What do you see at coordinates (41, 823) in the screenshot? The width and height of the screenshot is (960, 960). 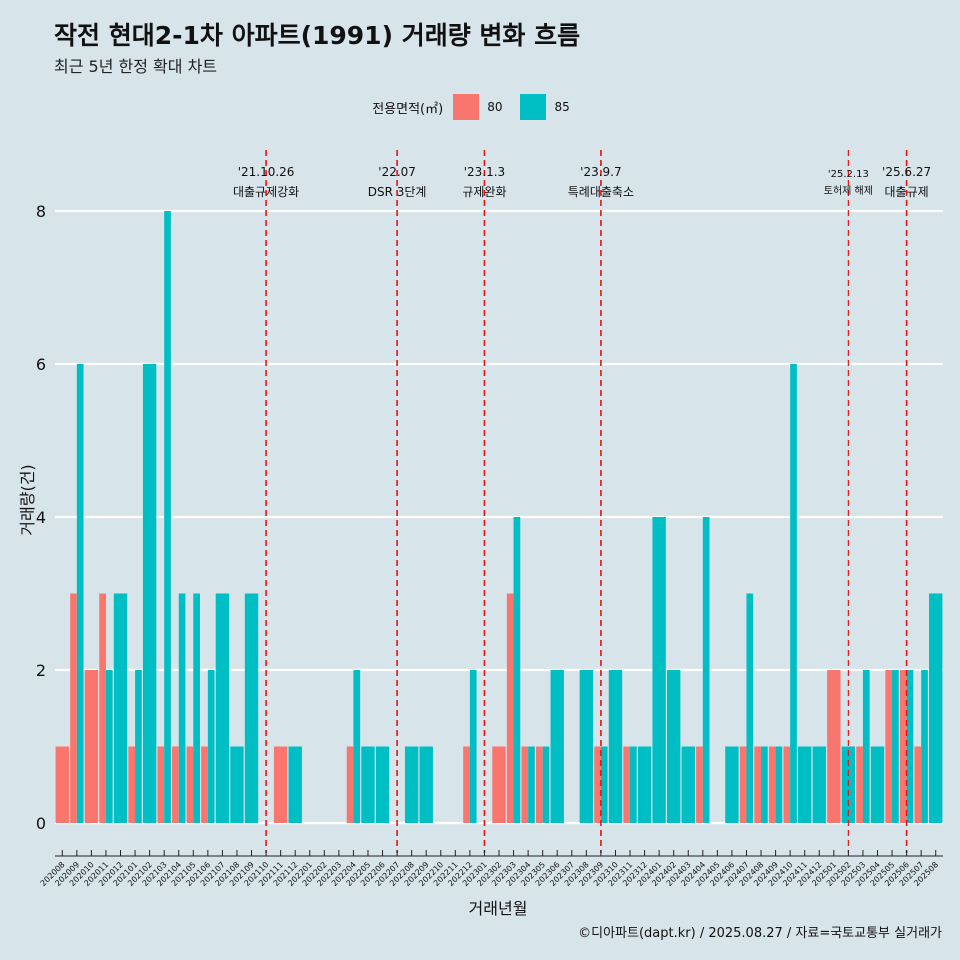 I see `y-tick-label-0: 0` at bounding box center [41, 823].